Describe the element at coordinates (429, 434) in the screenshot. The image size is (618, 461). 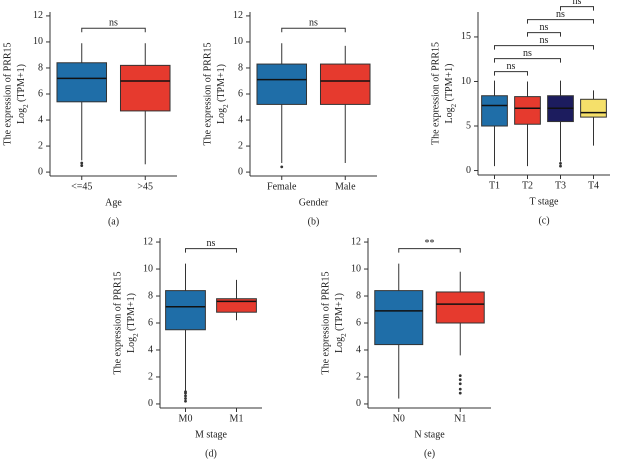
I see `x-label: N stage` at that location.